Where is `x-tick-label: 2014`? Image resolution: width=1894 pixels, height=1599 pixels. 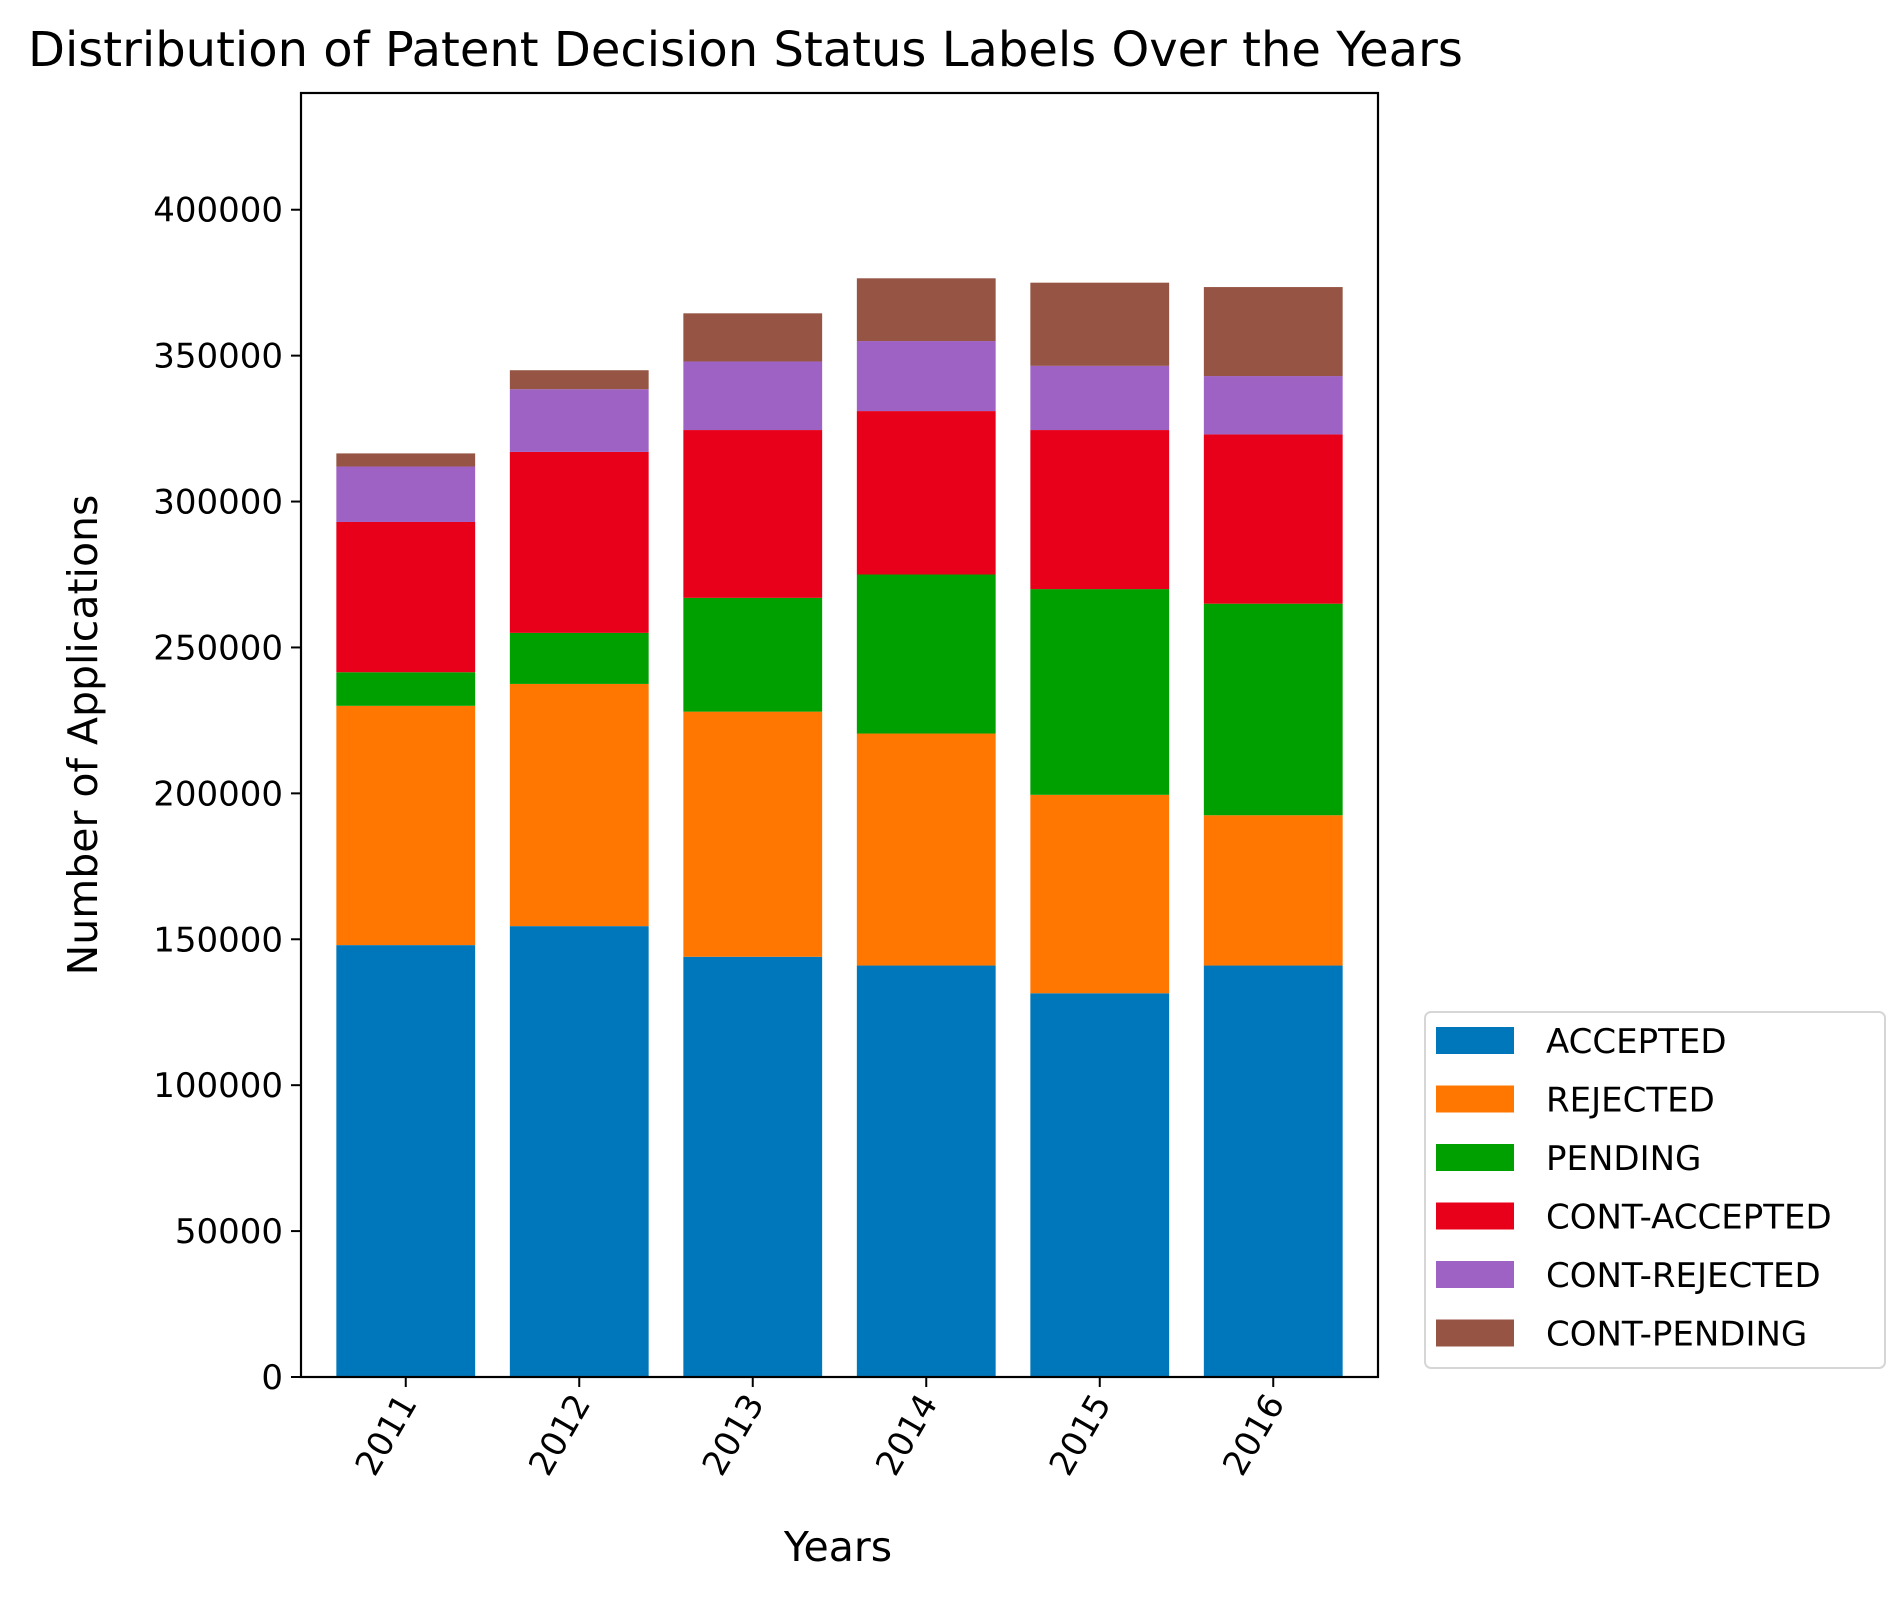 x-tick-label: 2014 is located at coordinates (907, 1435).